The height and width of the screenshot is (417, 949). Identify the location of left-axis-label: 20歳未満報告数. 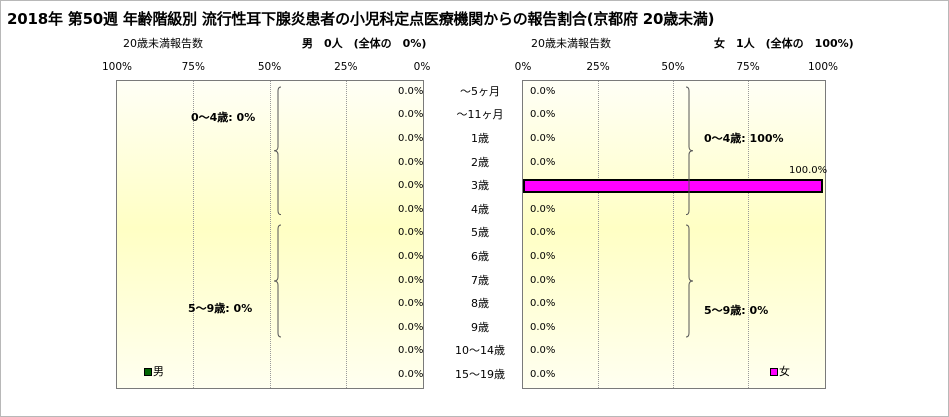
(163, 43).